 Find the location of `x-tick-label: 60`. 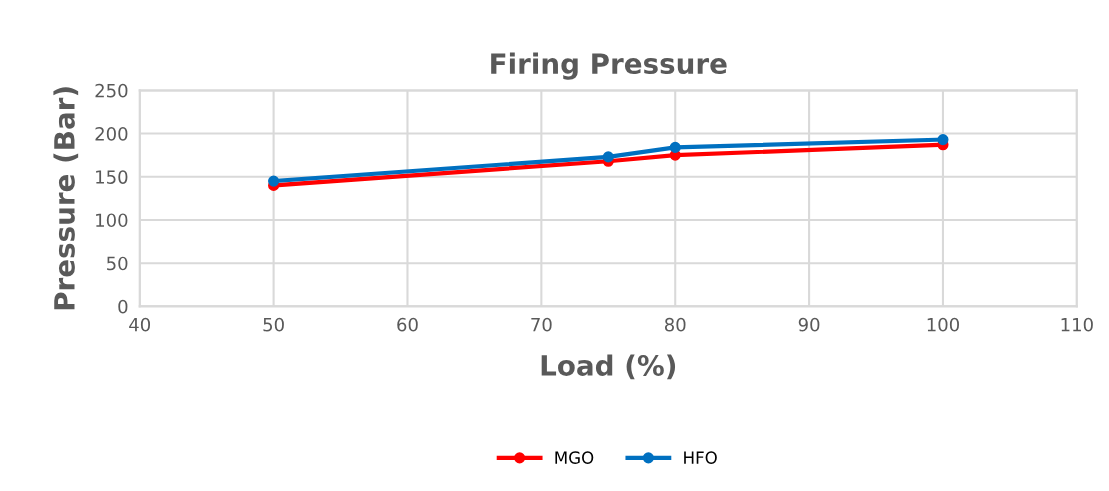

x-tick-label: 60 is located at coordinates (407, 324).